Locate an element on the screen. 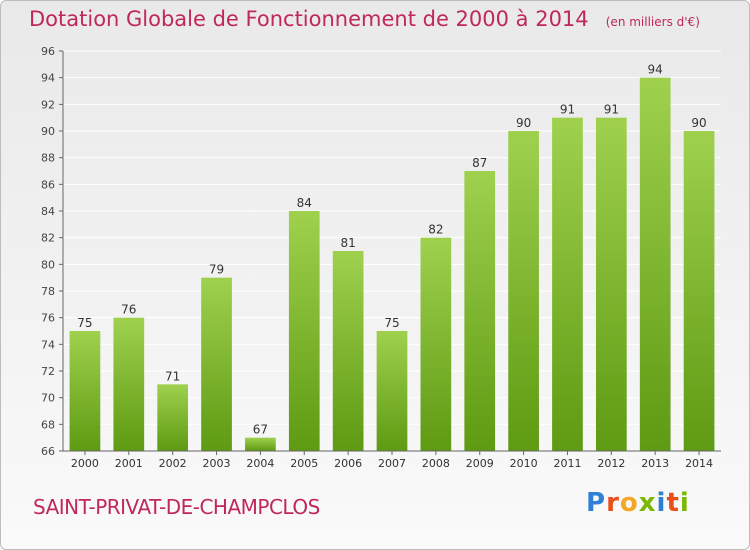  data-label: 67 is located at coordinates (260, 430).